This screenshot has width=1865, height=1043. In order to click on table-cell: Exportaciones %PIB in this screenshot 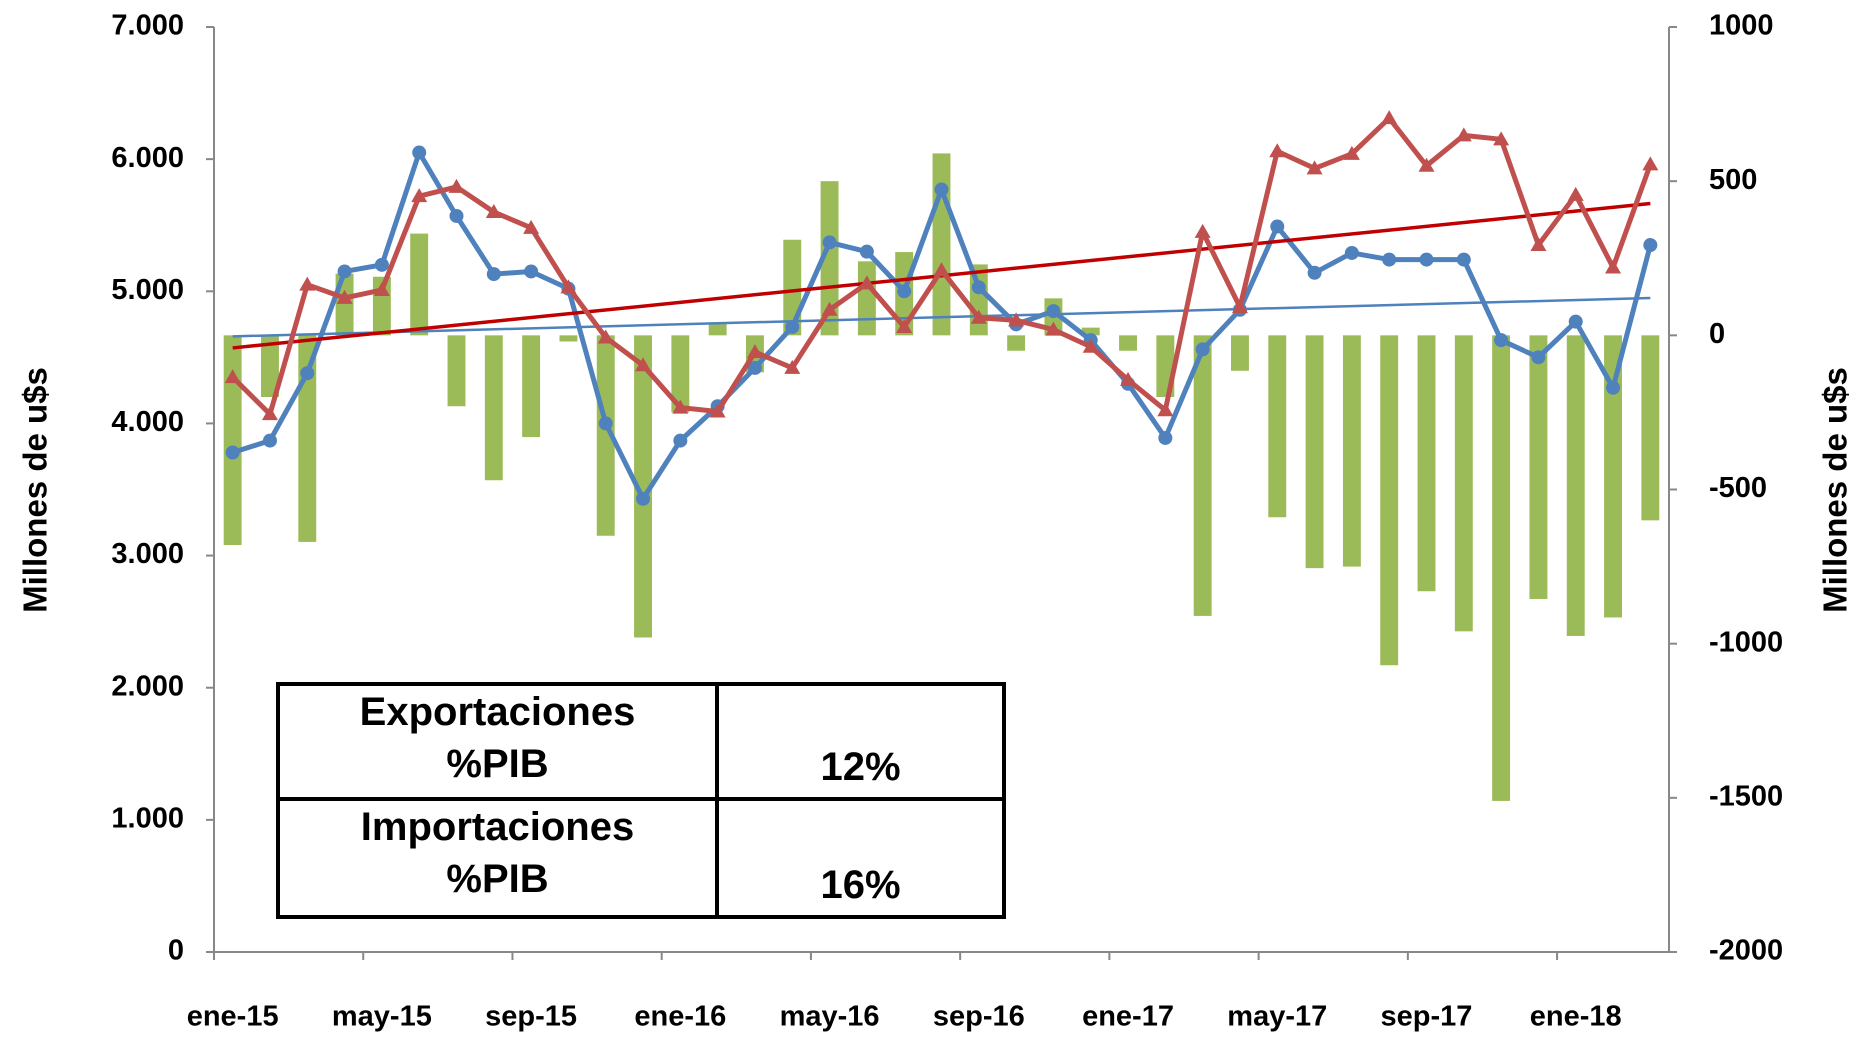, I will do `click(499, 743)`.